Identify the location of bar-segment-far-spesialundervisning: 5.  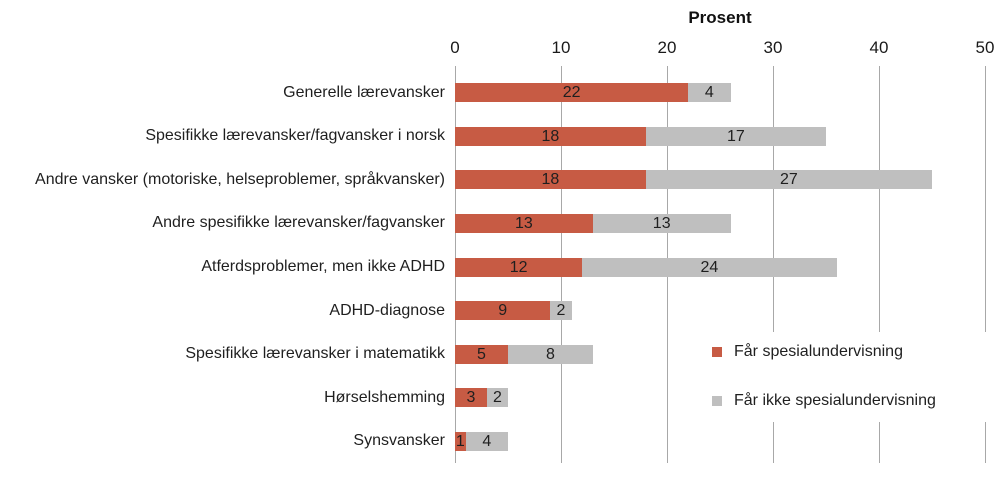
(481, 354).